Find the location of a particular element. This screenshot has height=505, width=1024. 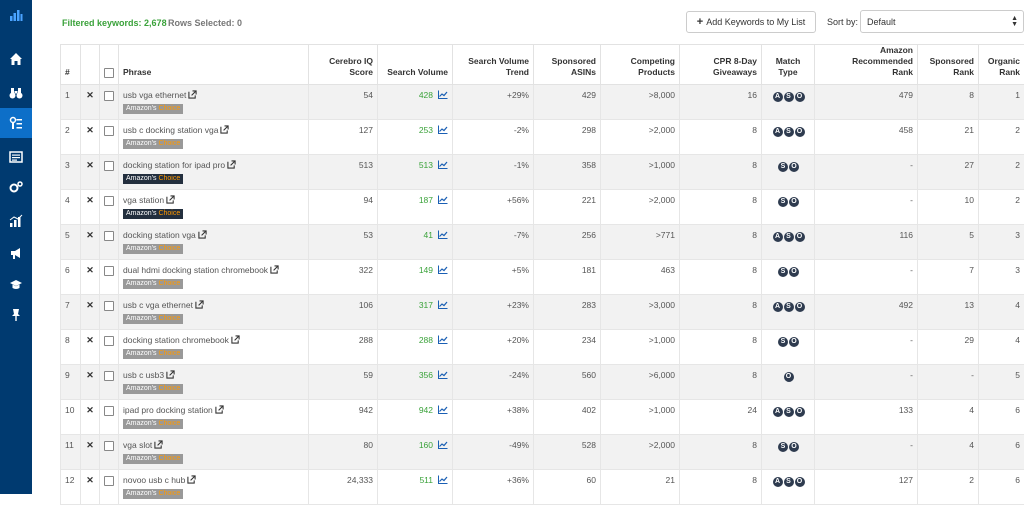

match-type-s-icon: S is located at coordinates (789, 307).